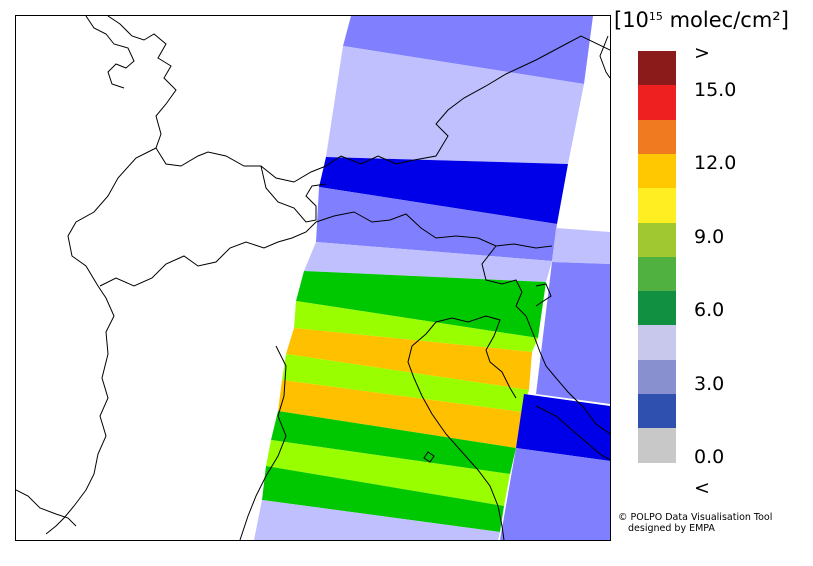 This screenshot has width=813, height=566. What do you see at coordinates (631, 20) in the screenshot?
I see `legend-unit-base: [10` at bounding box center [631, 20].